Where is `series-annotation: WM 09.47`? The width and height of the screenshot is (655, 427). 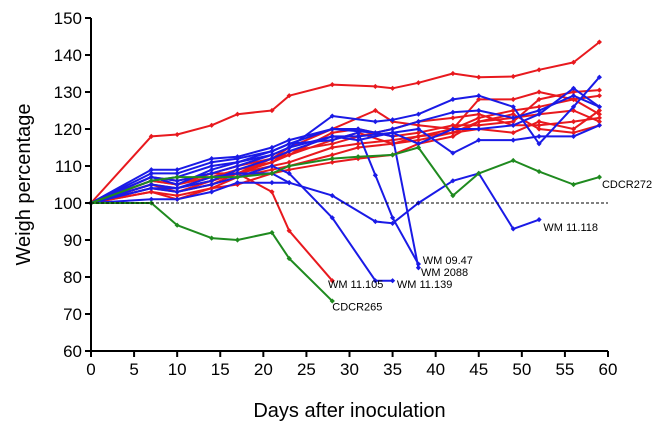 series-annotation: WM 09.47 is located at coordinates (448, 261).